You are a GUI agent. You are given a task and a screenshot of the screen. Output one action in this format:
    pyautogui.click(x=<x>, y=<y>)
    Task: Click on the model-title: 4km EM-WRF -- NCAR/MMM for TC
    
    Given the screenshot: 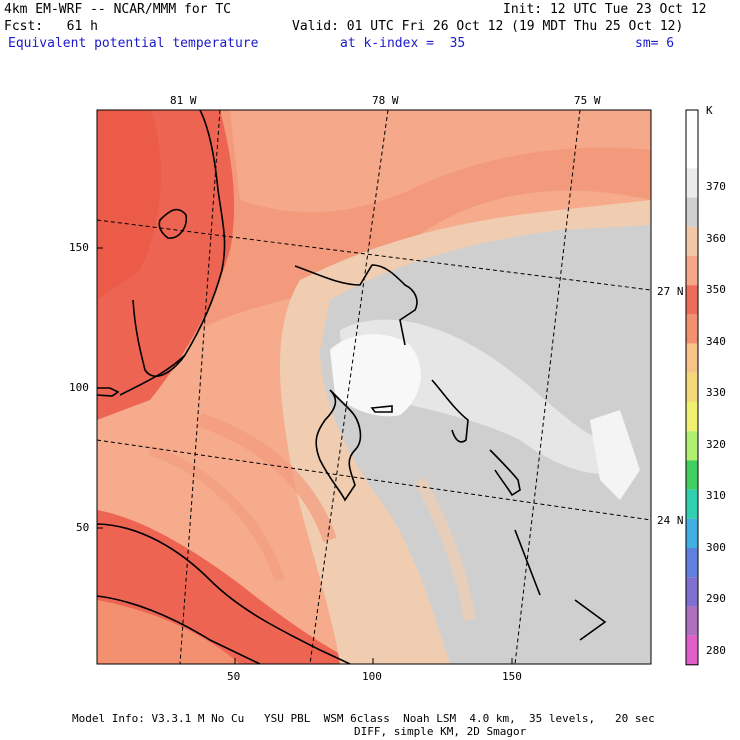 What is the action you would take?
    pyautogui.click(x=117, y=9)
    